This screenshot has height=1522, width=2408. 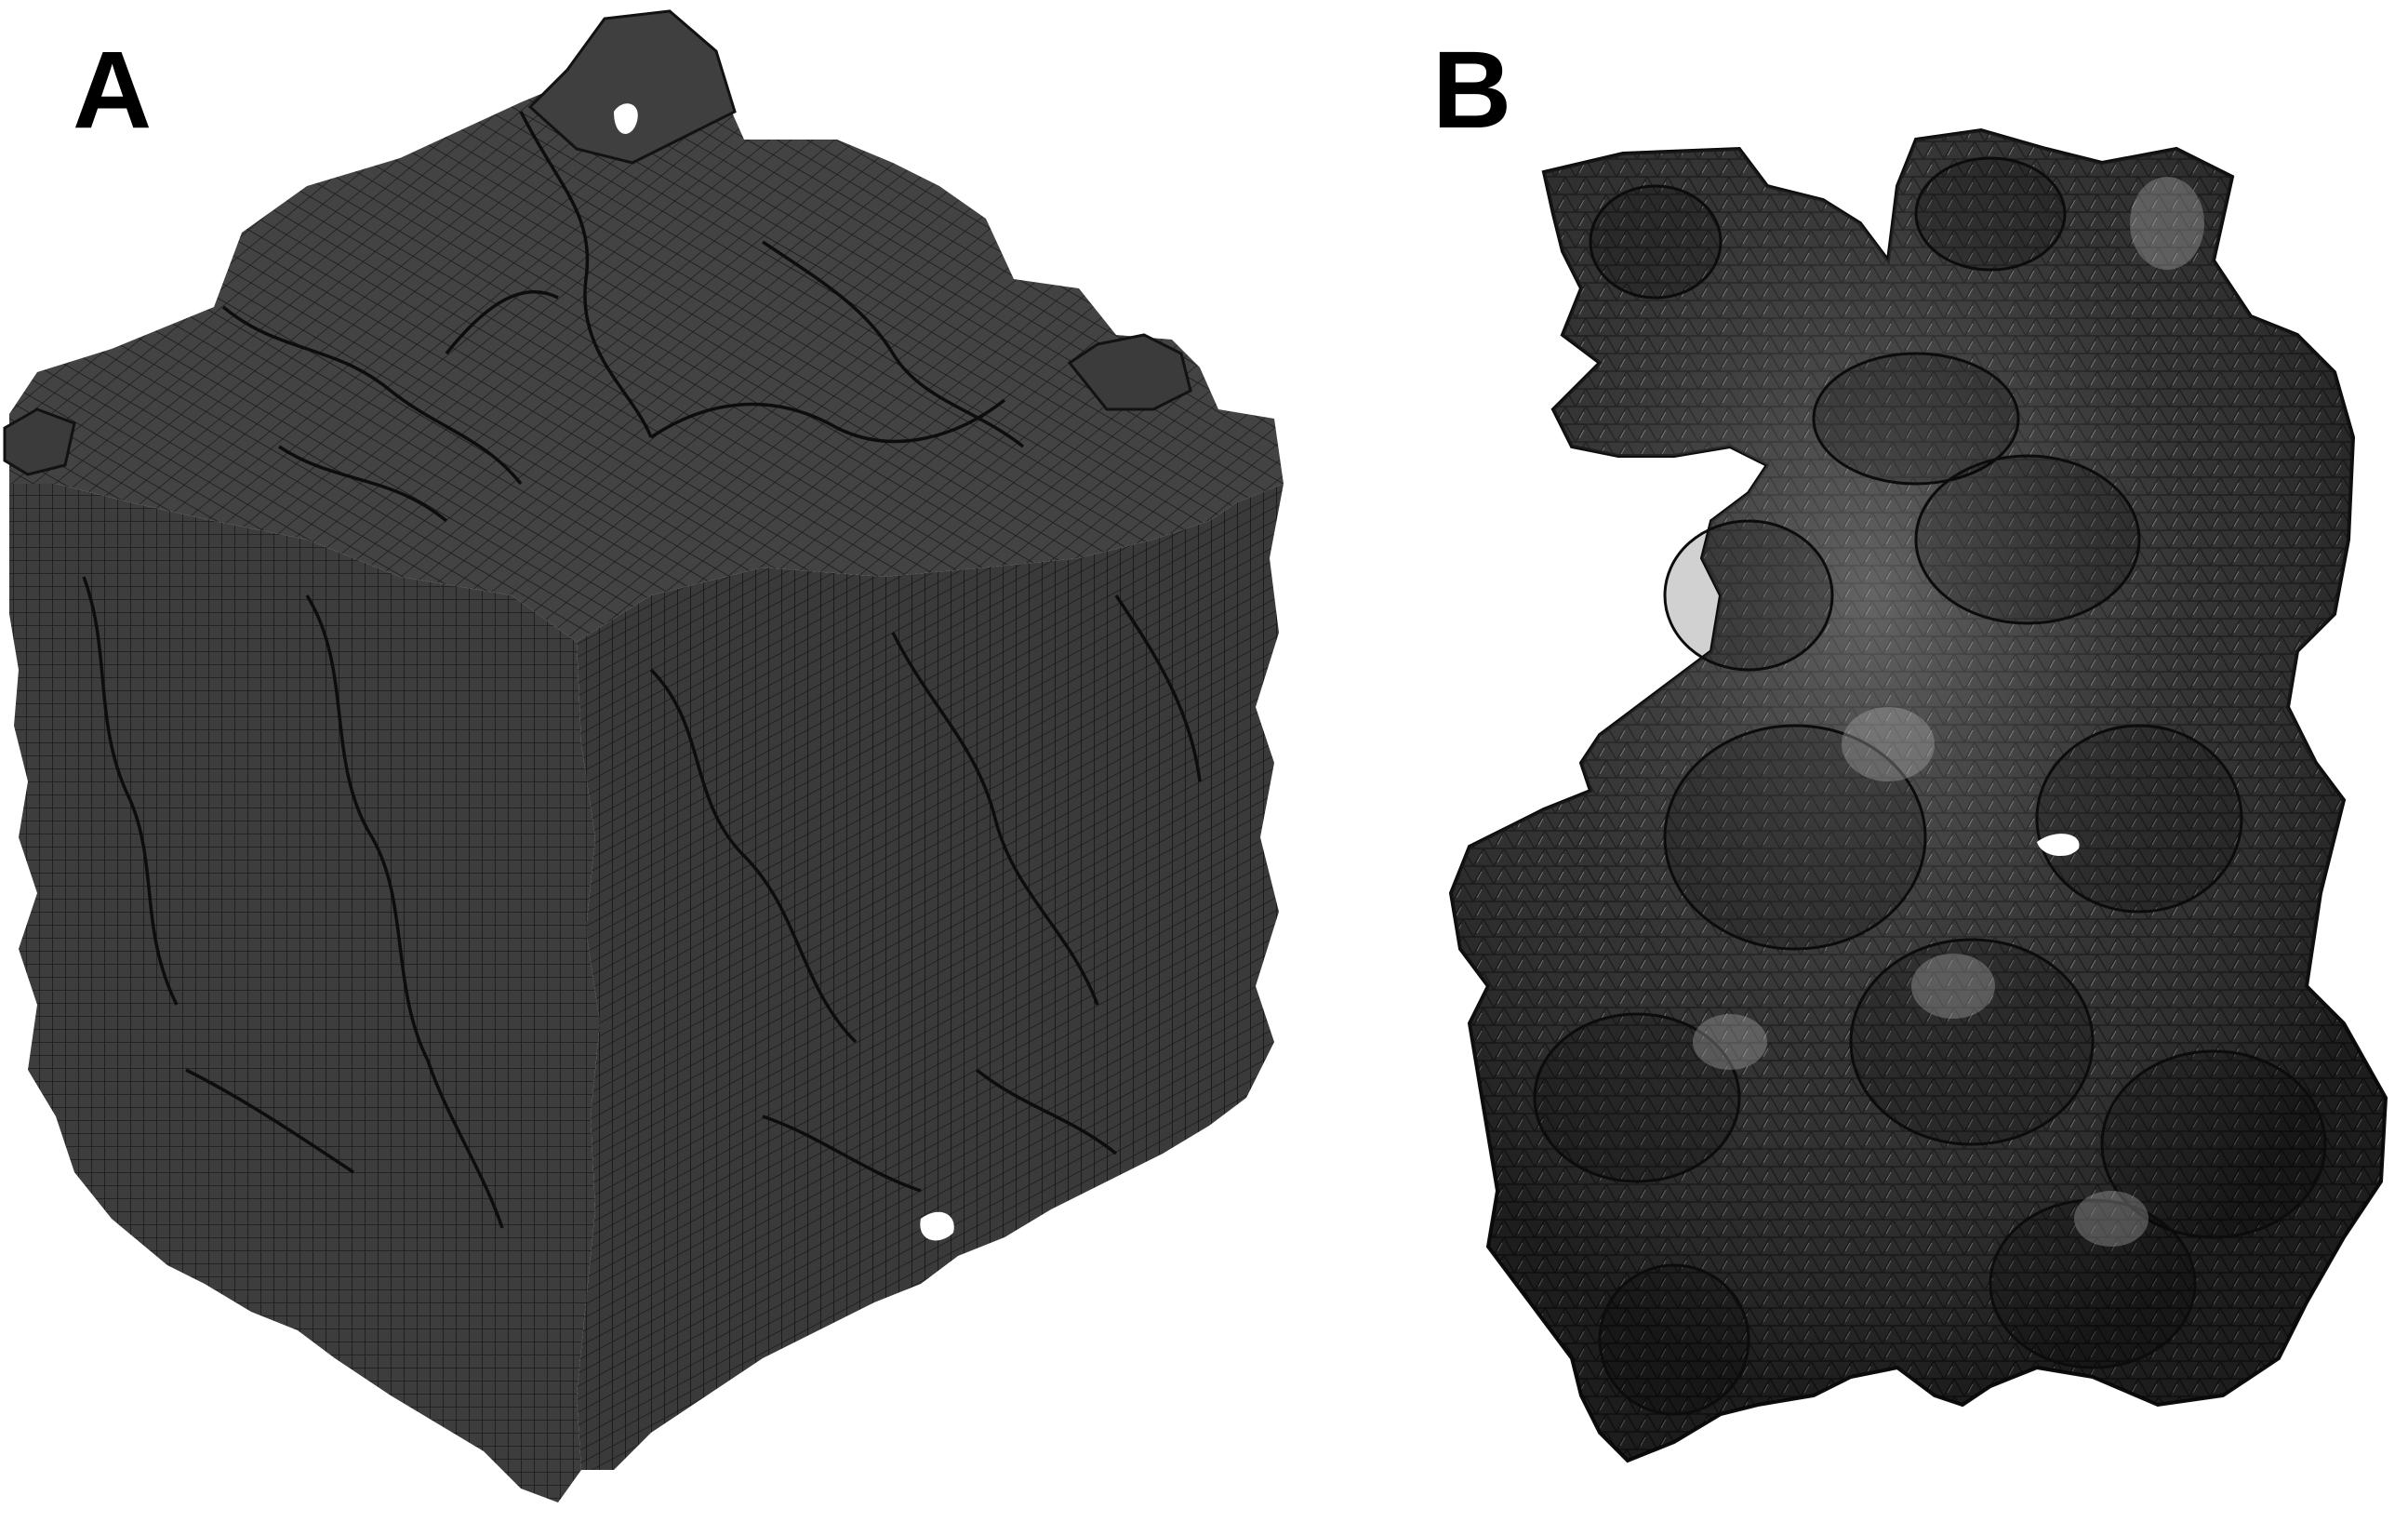 What do you see at coordinates (1948, 712) in the screenshot?
I see `structure-highlights` at bounding box center [1948, 712].